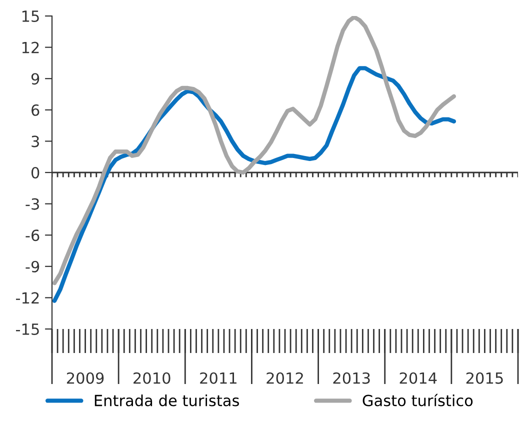 Image resolution: width=521 pixels, height=423 pixels. I want to click on y-tick-label: -15, so click(27, 330).